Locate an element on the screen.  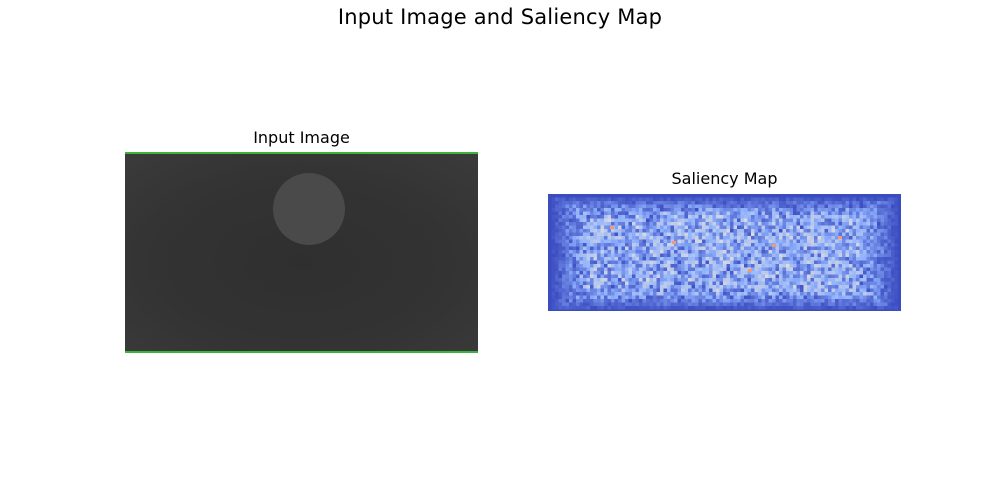
input-image-blob is located at coordinates (309, 209).